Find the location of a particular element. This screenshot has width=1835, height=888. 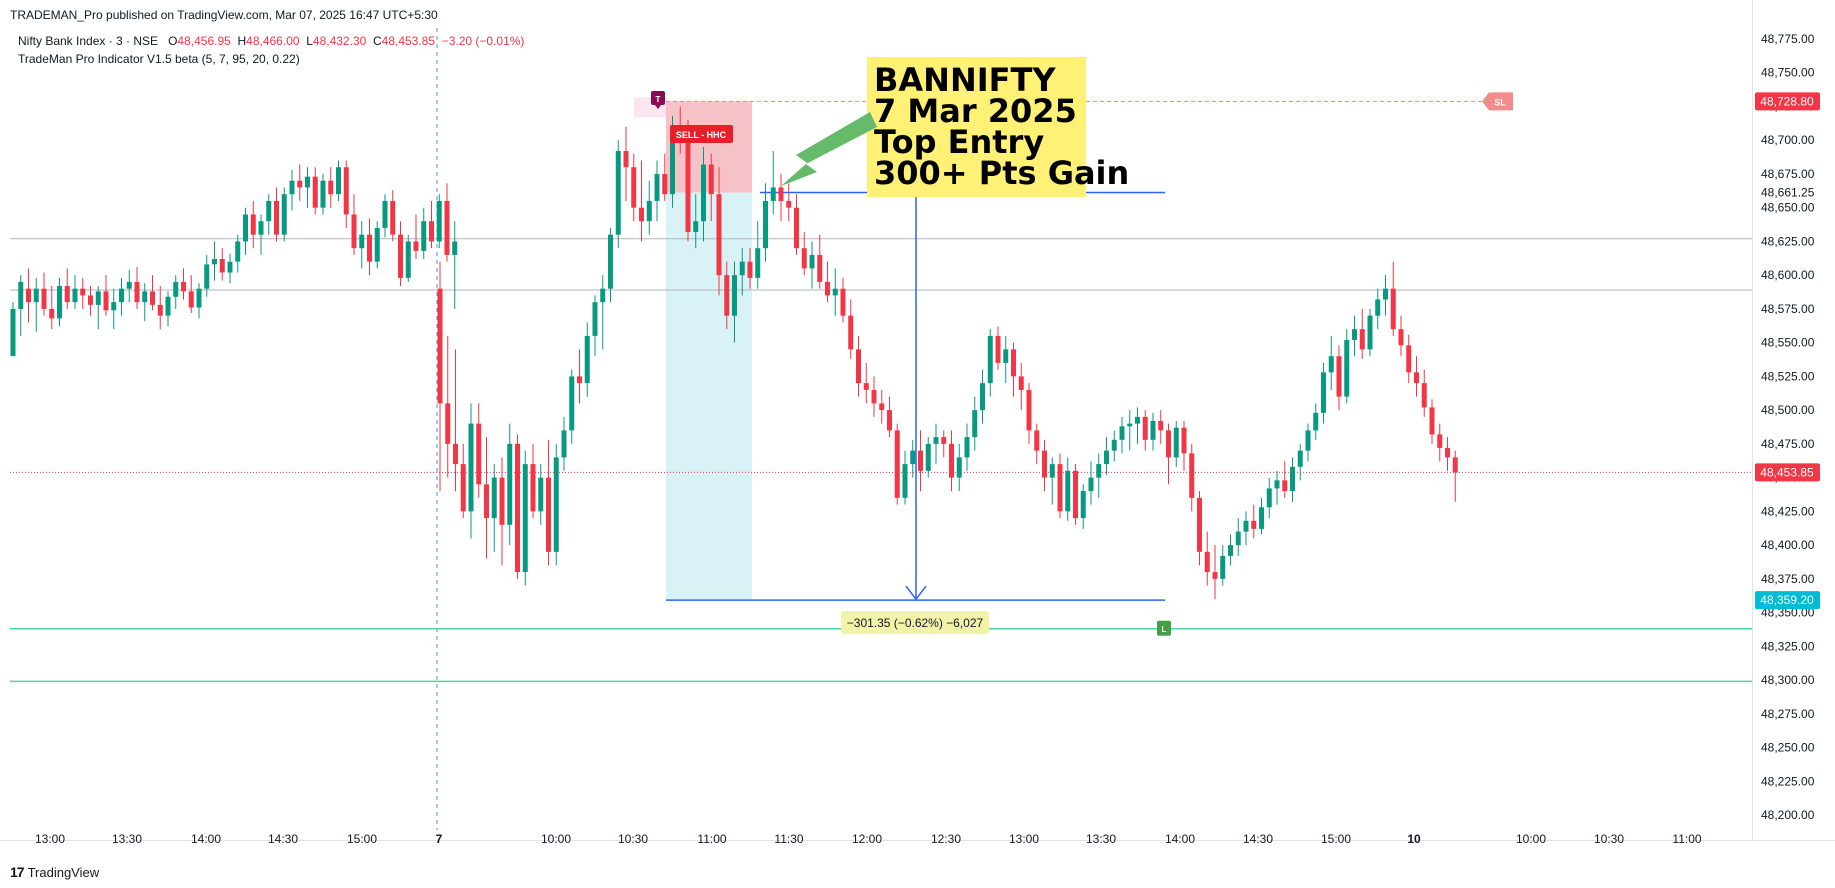

price-tick-label: 48,775.00 is located at coordinates (1788, 39).